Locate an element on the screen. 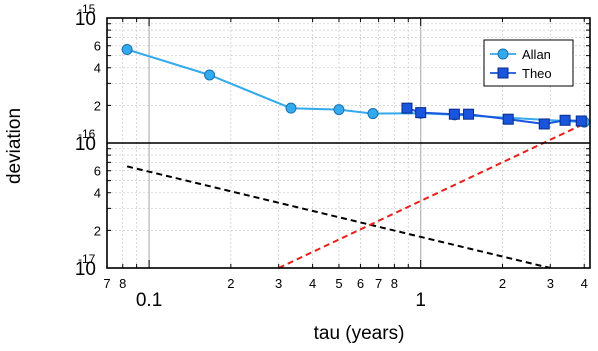 The image size is (598, 351). y-tick-label-exponent: -17 is located at coordinates (87, 259).